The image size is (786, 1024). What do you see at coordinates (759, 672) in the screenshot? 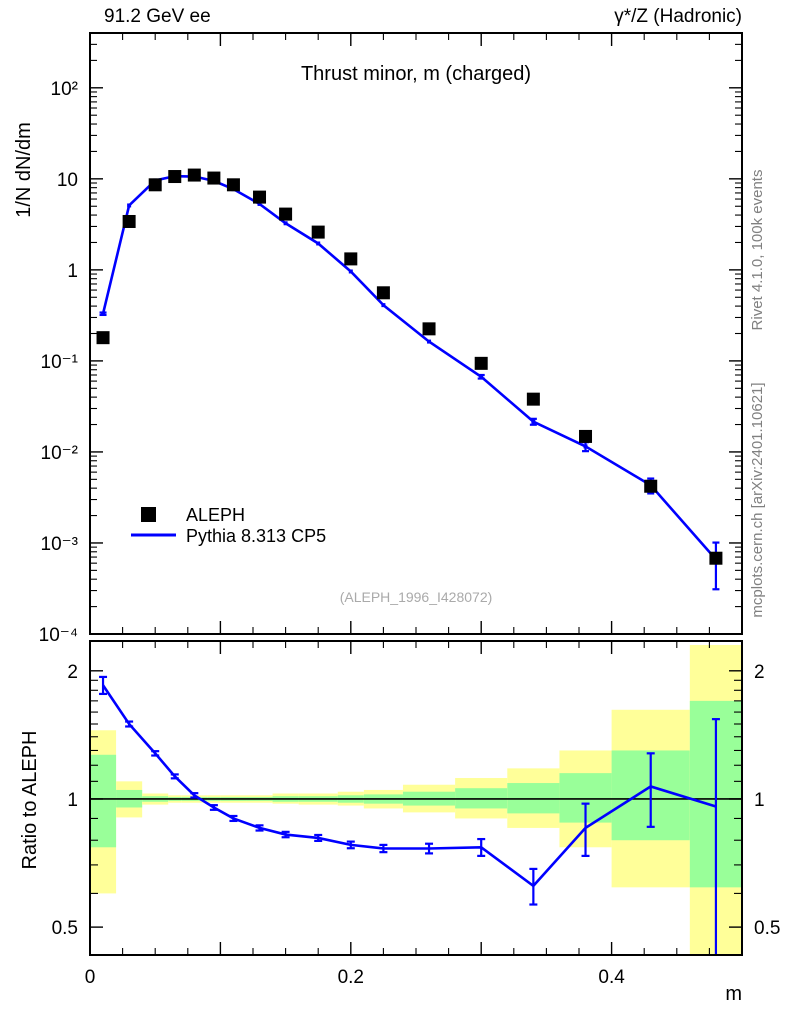
I see `ratio-y-tick-label-right: 2` at bounding box center [759, 672].